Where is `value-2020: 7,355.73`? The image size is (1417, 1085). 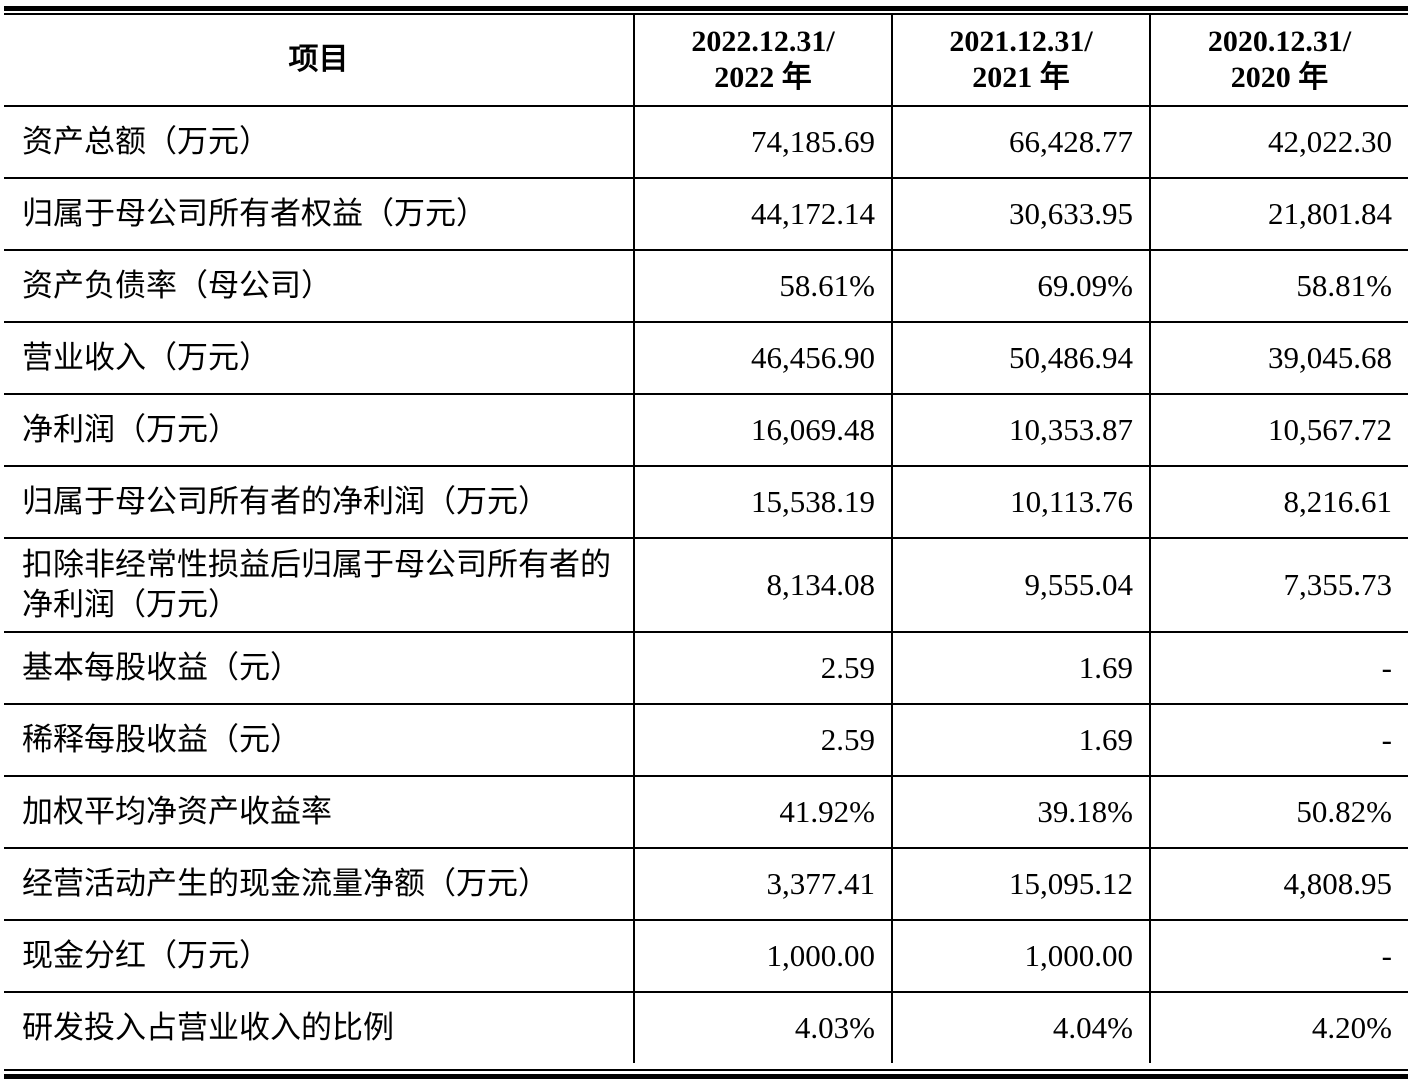
value-2020: 7,355.73 is located at coordinates (1278, 585).